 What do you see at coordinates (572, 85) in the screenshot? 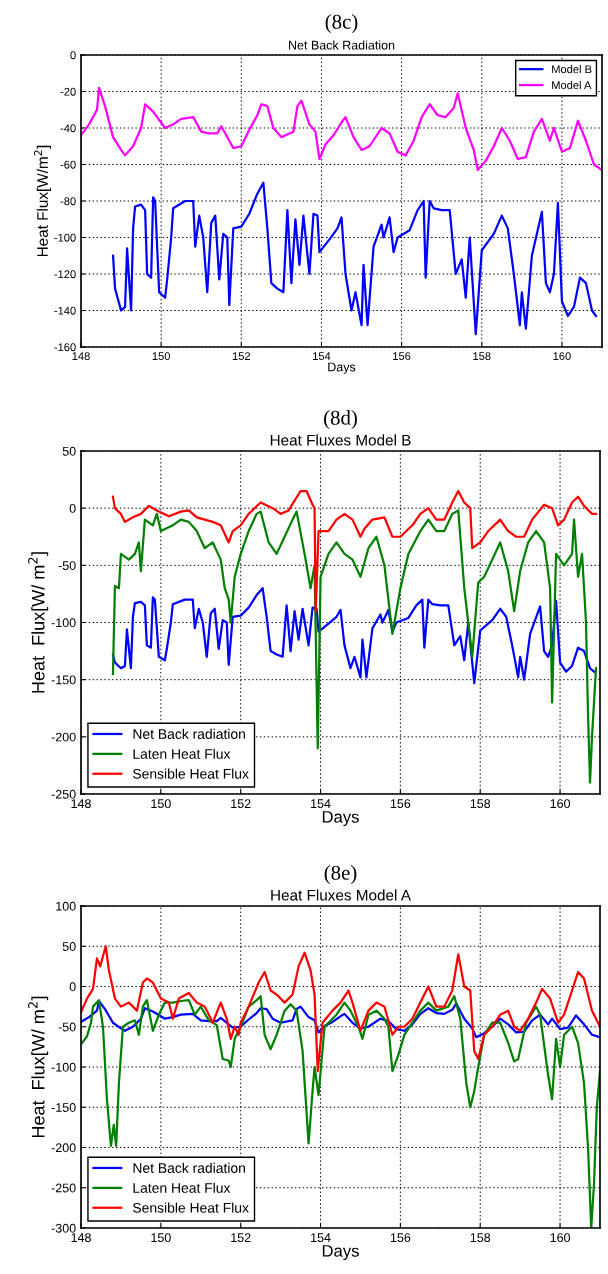
I see `legend-label: Model A` at bounding box center [572, 85].